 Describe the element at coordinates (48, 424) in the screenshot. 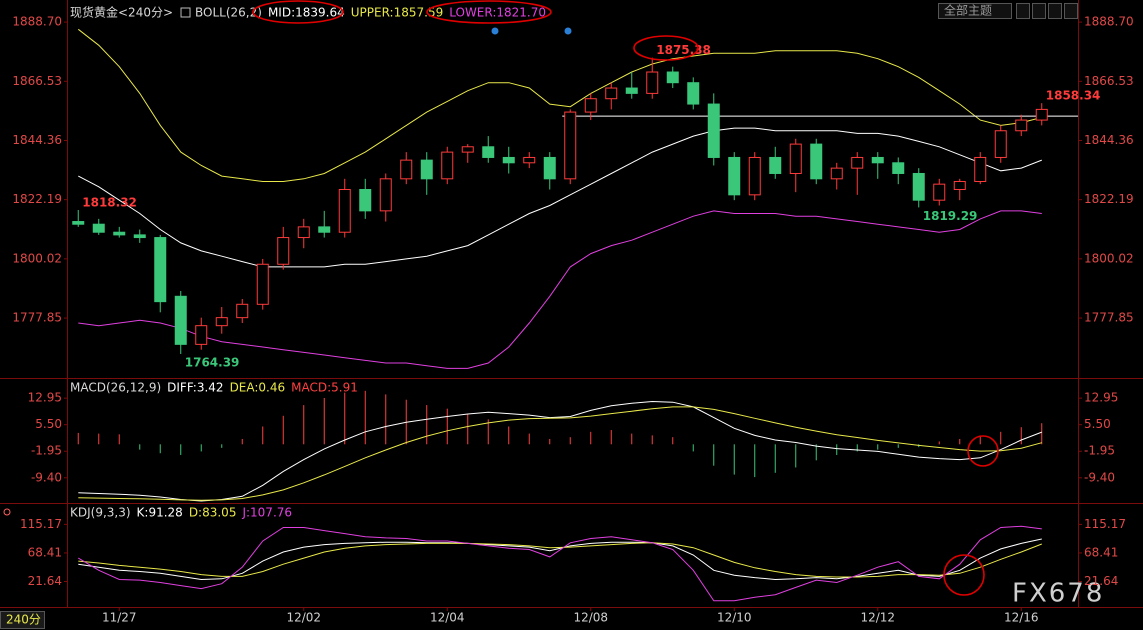

I see `y-tick-label: 5.50` at that location.